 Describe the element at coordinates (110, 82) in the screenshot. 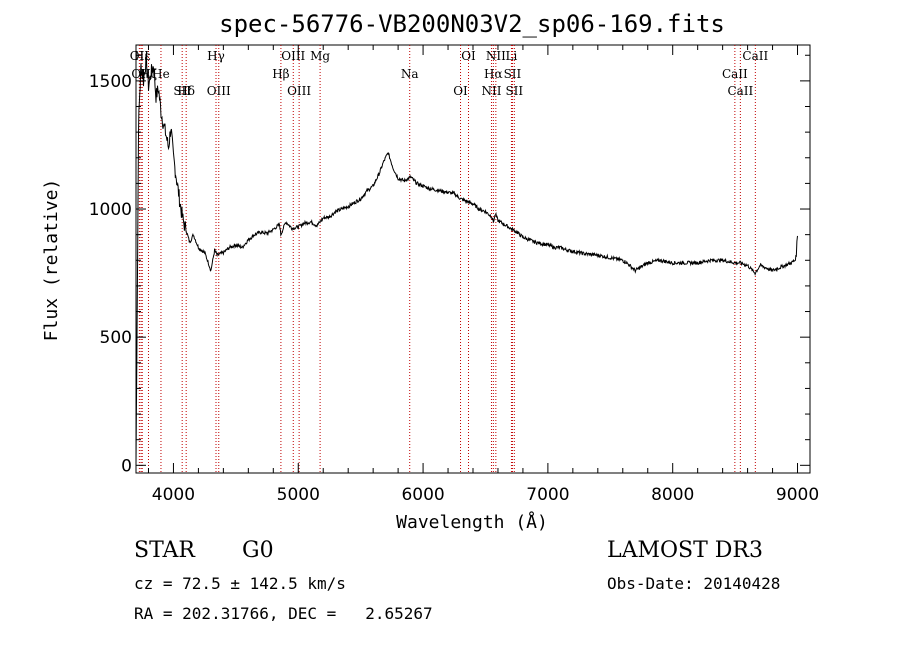

I see `y-tick-label: 1500` at that location.